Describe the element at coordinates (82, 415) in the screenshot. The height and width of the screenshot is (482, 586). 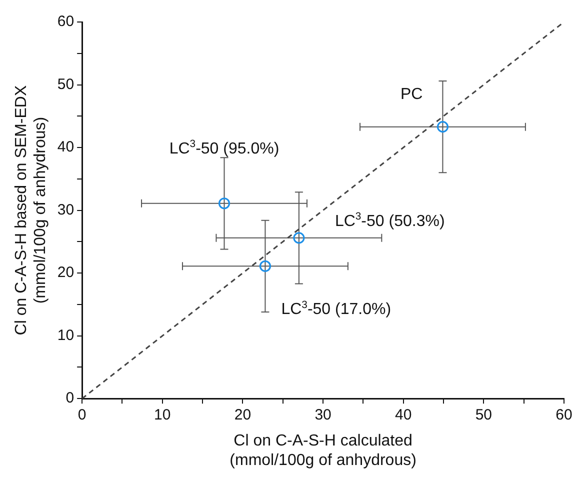
I see `x-tick-label: 0` at that location.